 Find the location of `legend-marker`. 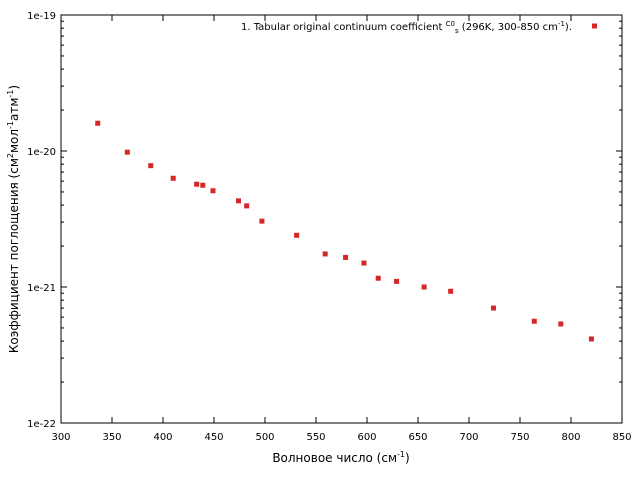

legend-marker is located at coordinates (594, 26).